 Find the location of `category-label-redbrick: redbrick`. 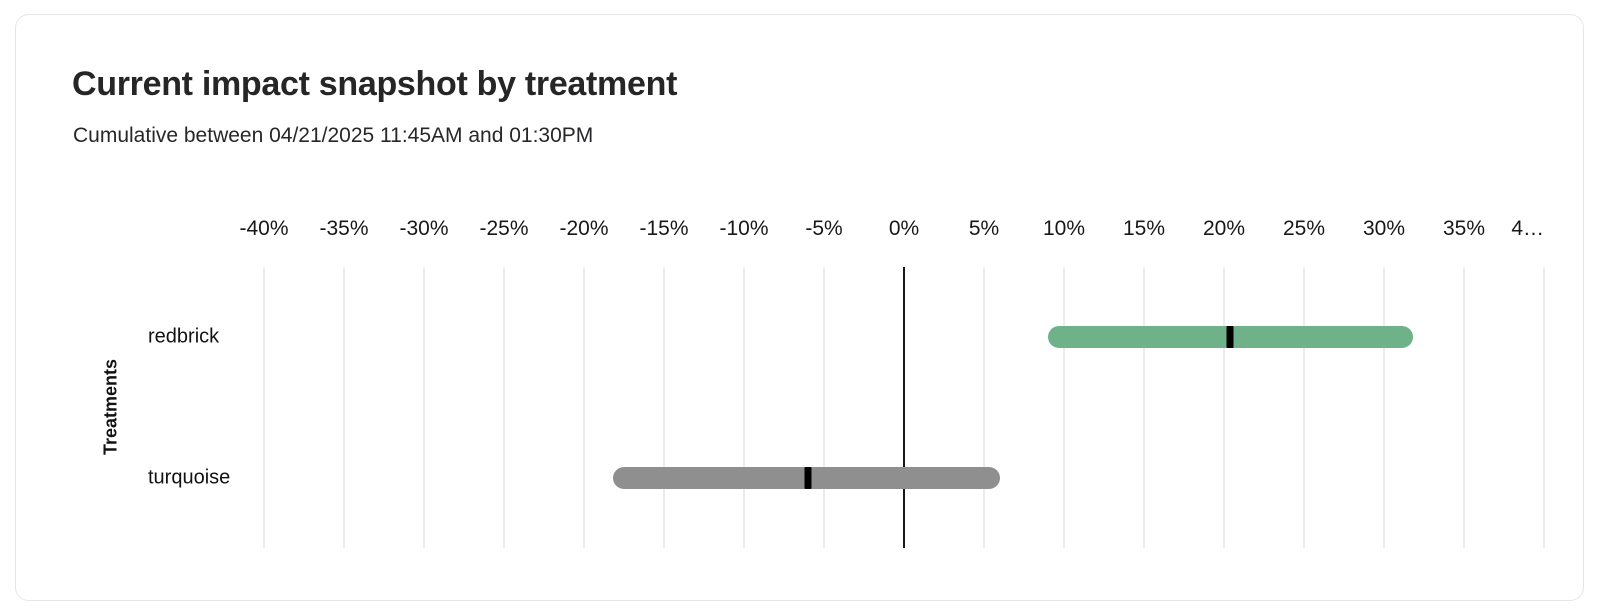

category-label-redbrick: redbrick is located at coordinates (184, 336).